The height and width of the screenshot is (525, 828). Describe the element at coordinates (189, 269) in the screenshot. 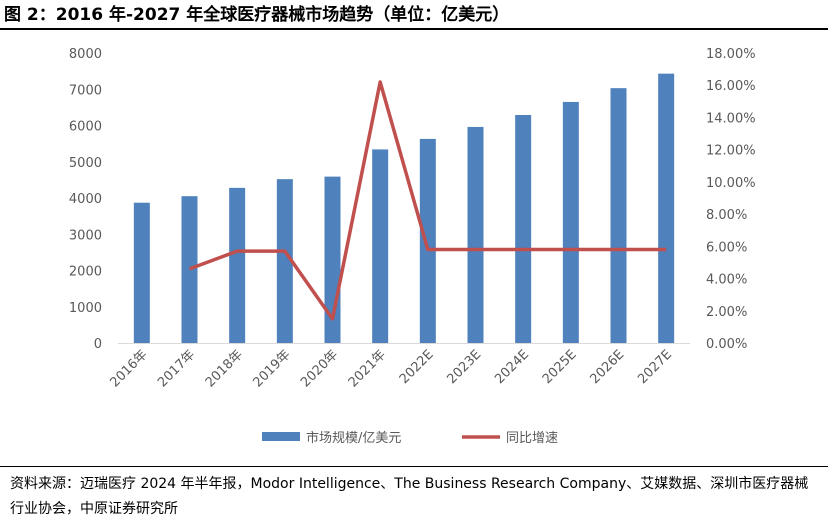

I see `bar-2017年` at that location.